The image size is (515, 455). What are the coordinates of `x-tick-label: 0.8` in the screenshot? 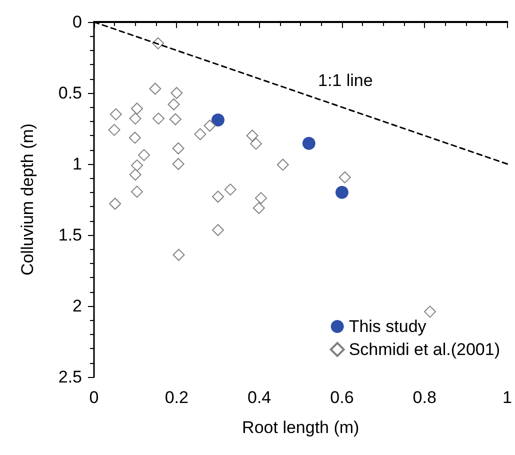 It's located at (424, 397).